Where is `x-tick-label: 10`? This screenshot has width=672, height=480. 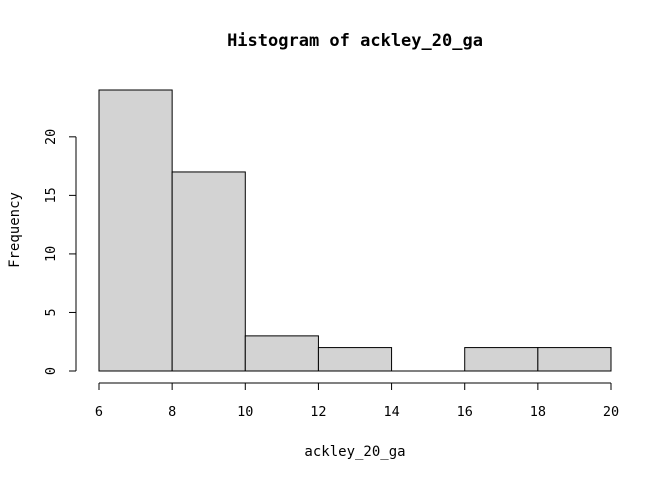 x-tick-label: 10 is located at coordinates (245, 412).